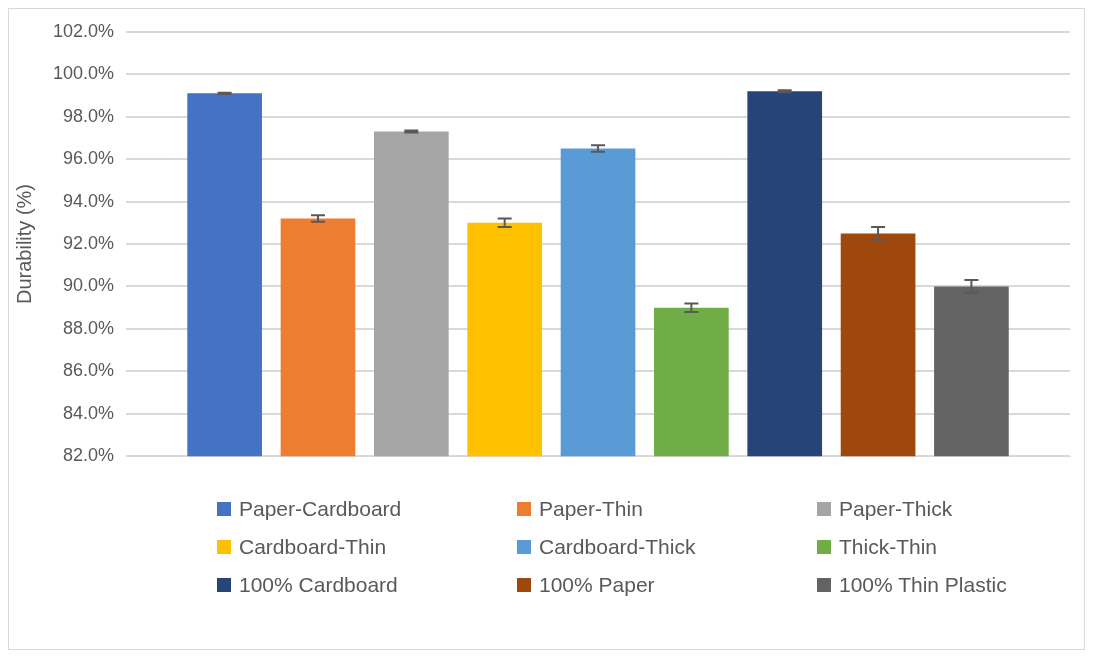 This screenshot has width=1097, height=660. I want to click on y-axis-title: Durability (%), so click(23, 244).